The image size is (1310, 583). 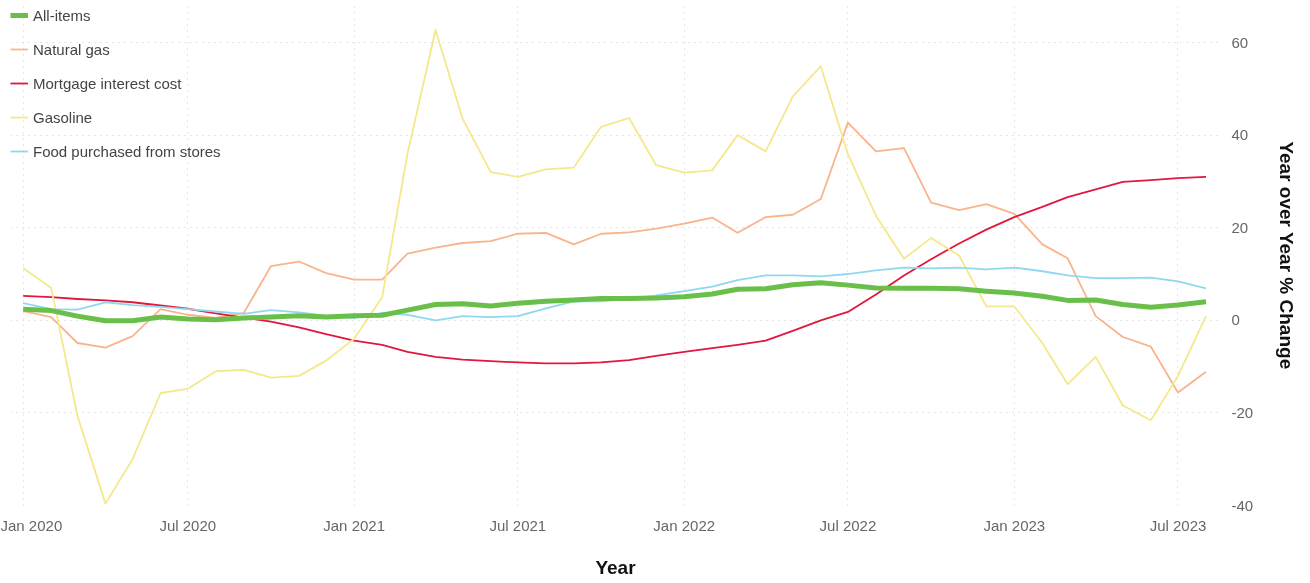 What do you see at coordinates (684, 525) in the screenshot?
I see `x-tick-label: Jan 2022` at bounding box center [684, 525].